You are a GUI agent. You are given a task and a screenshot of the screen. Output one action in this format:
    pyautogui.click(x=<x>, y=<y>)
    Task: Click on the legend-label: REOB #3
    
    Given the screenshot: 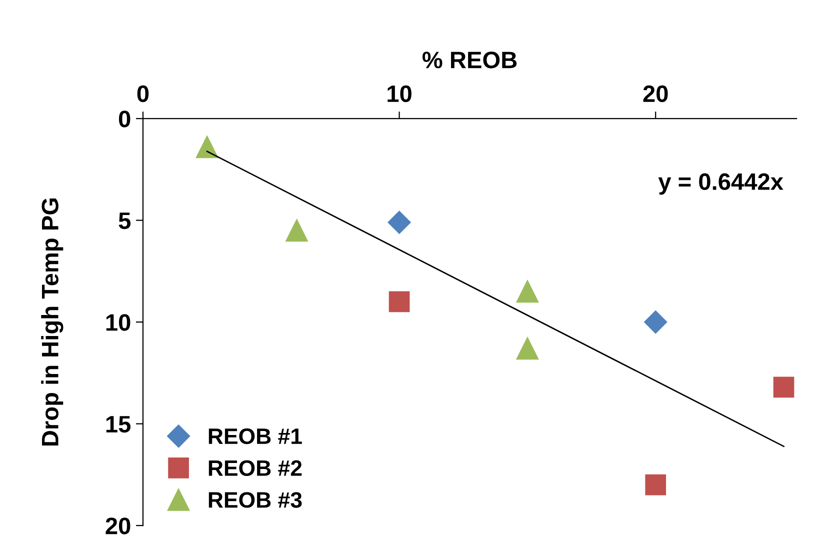 What is the action you would take?
    pyautogui.click(x=255, y=500)
    